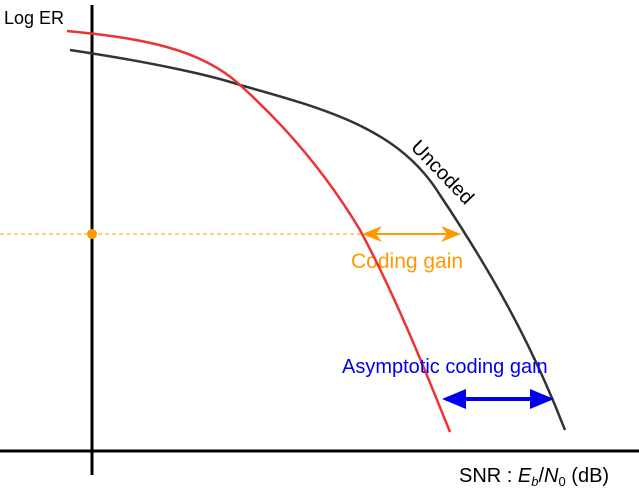 Image resolution: width=639 pixels, height=489 pixels. Describe the element at coordinates (534, 477) in the screenshot. I see `x-axis-label: SNR : Eb/N0 (dB)` at that location.